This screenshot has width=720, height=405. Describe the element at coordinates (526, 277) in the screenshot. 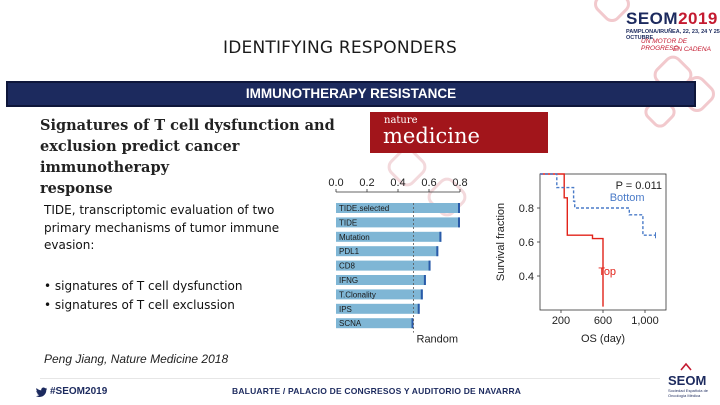

I see `y-tick-label: 0.4` at that location.